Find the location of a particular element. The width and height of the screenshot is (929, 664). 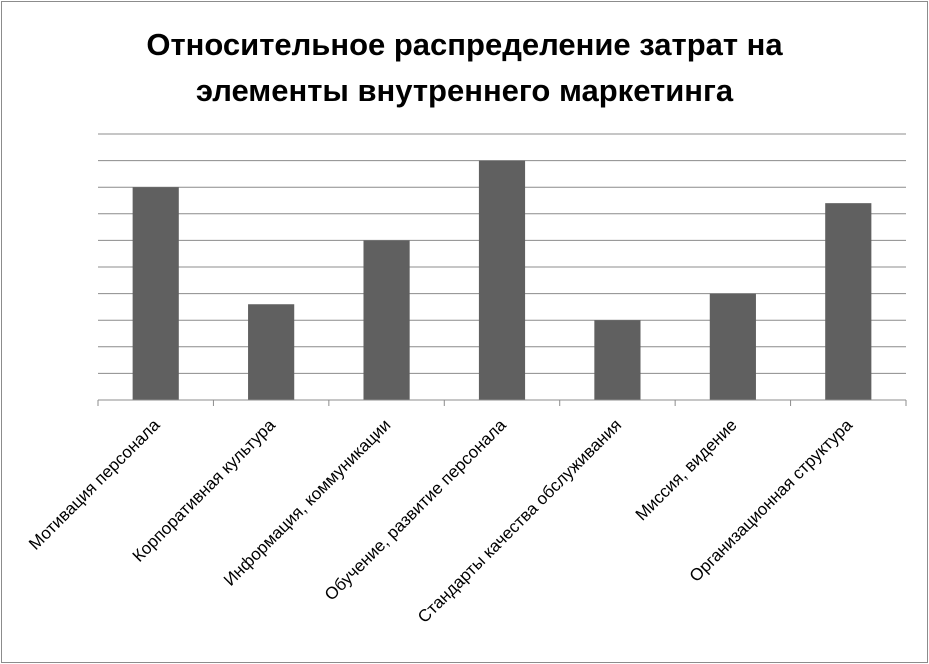

chart-title-line-2: элементы внутреннего маркетинга is located at coordinates (464, 90).